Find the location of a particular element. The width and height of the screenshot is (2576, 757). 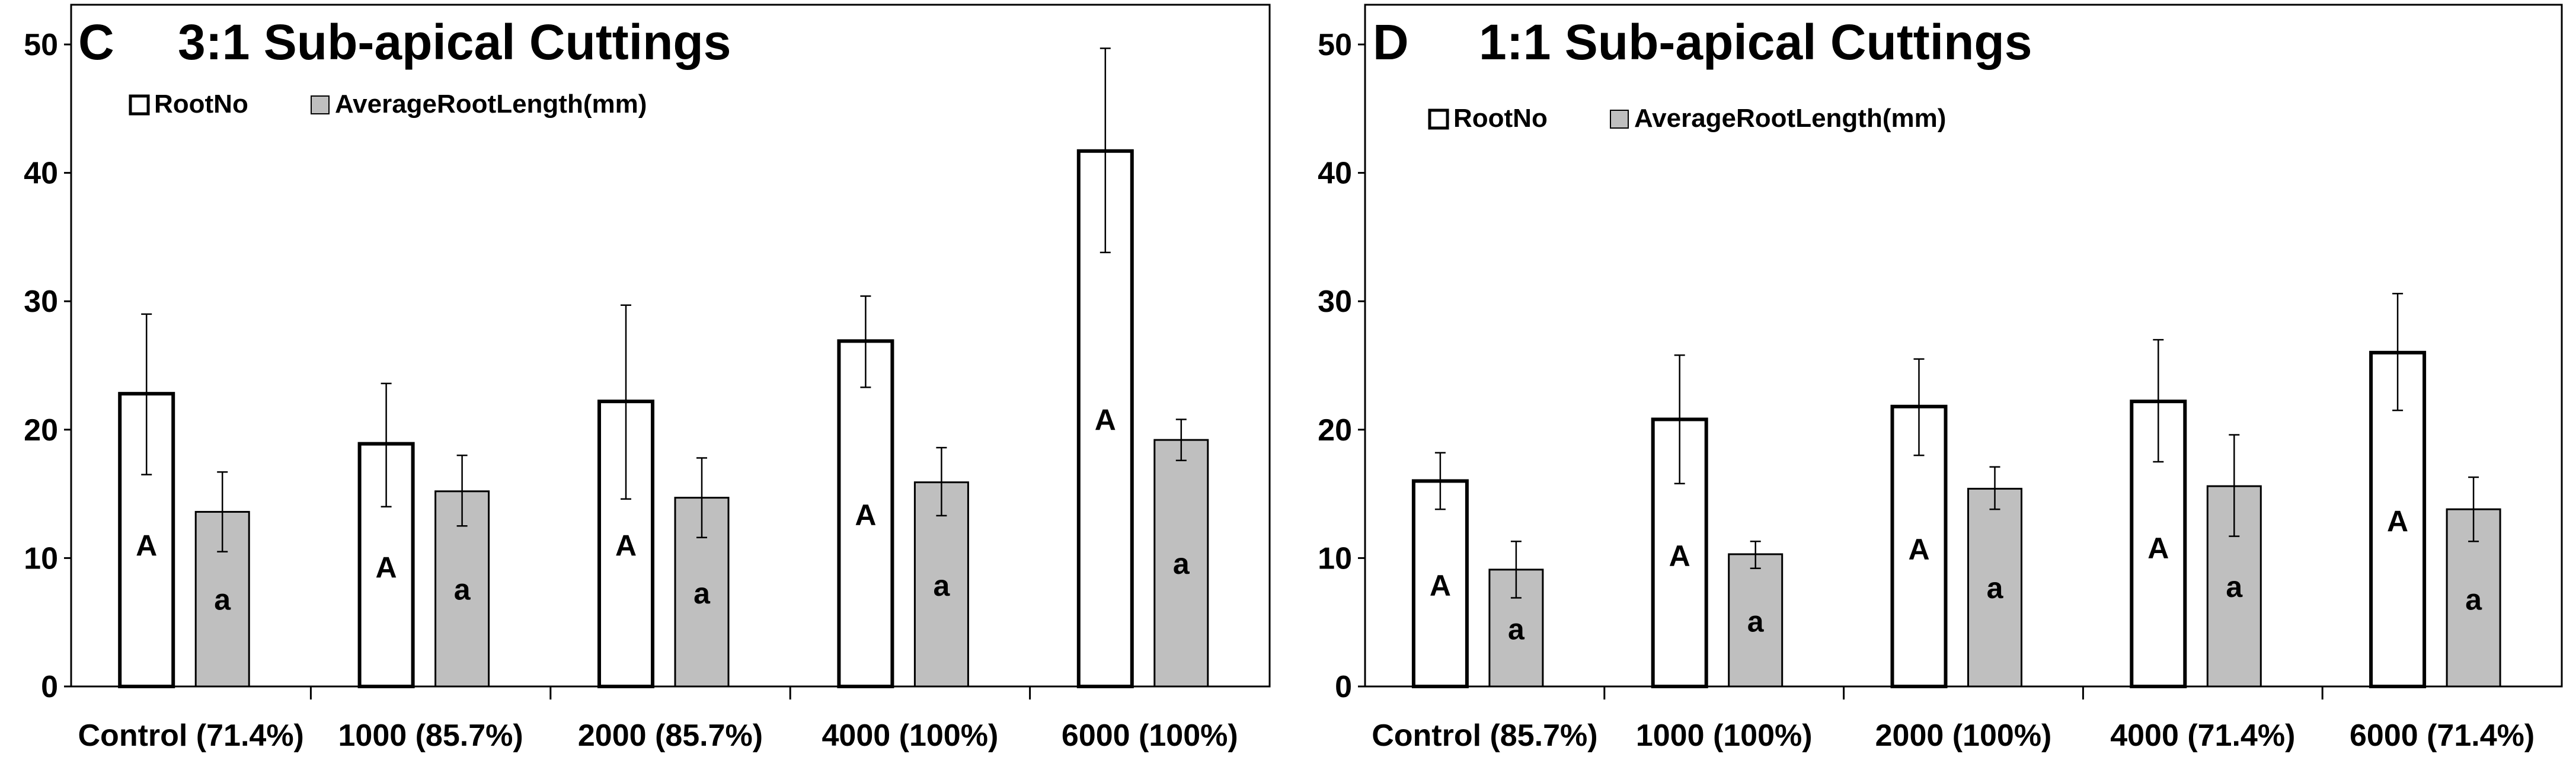

x-category-label: 2000 (85.7%) is located at coordinates (670, 735).